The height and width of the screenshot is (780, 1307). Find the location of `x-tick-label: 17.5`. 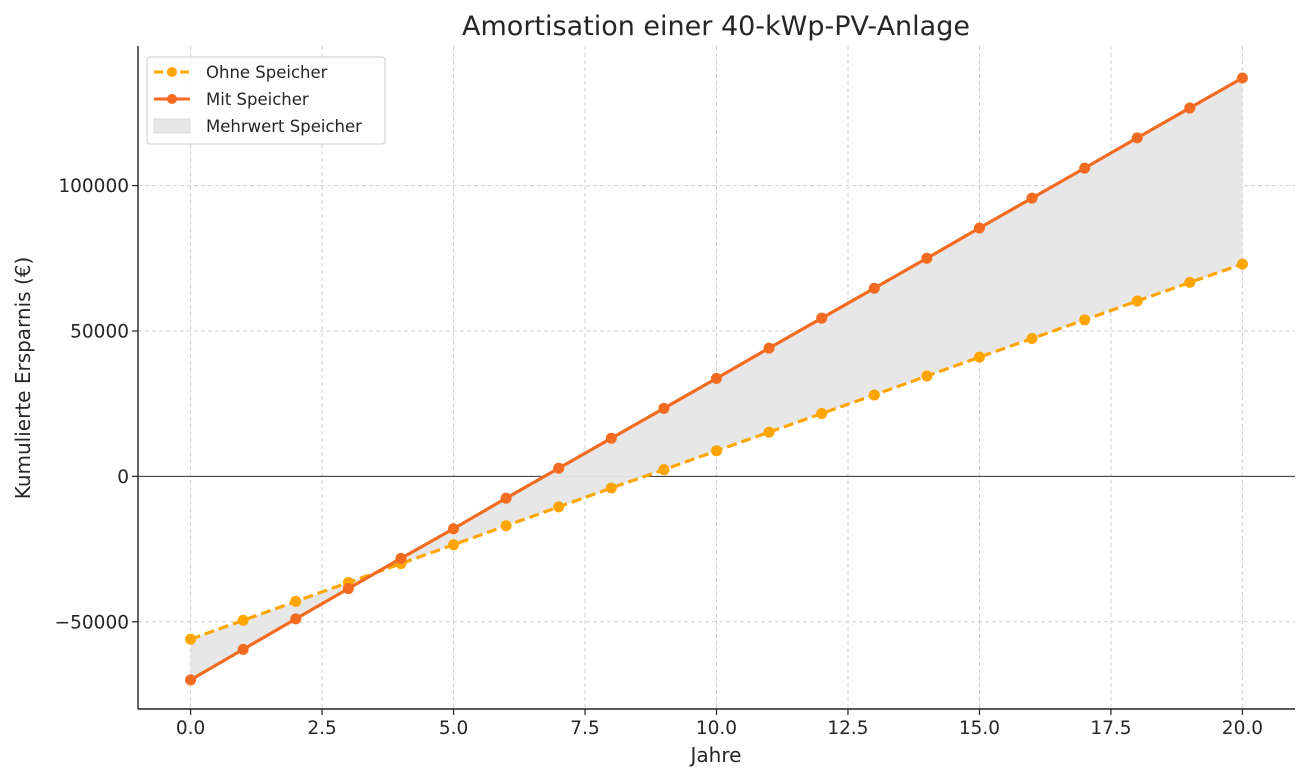

x-tick-label: 17.5 is located at coordinates (1110, 728).